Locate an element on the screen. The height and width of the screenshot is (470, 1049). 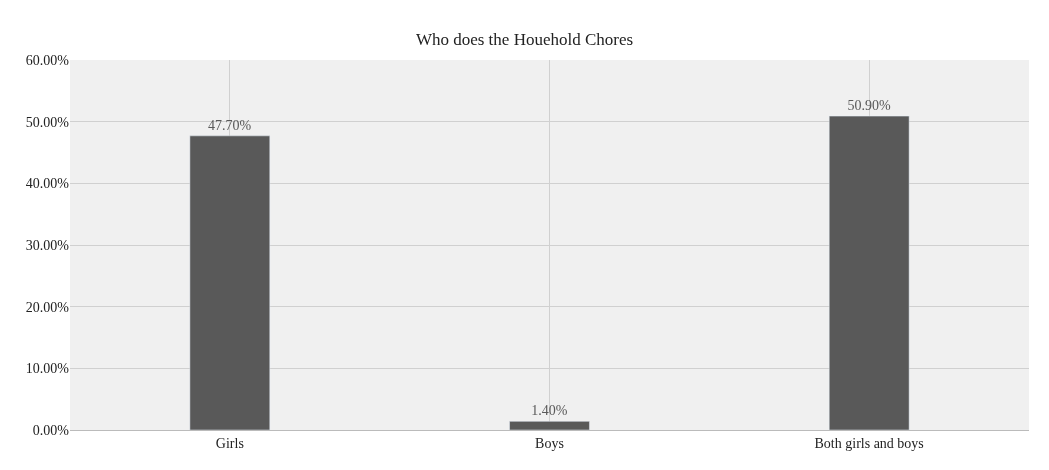
y-tick-label: 0.00% is located at coordinates (51, 430).